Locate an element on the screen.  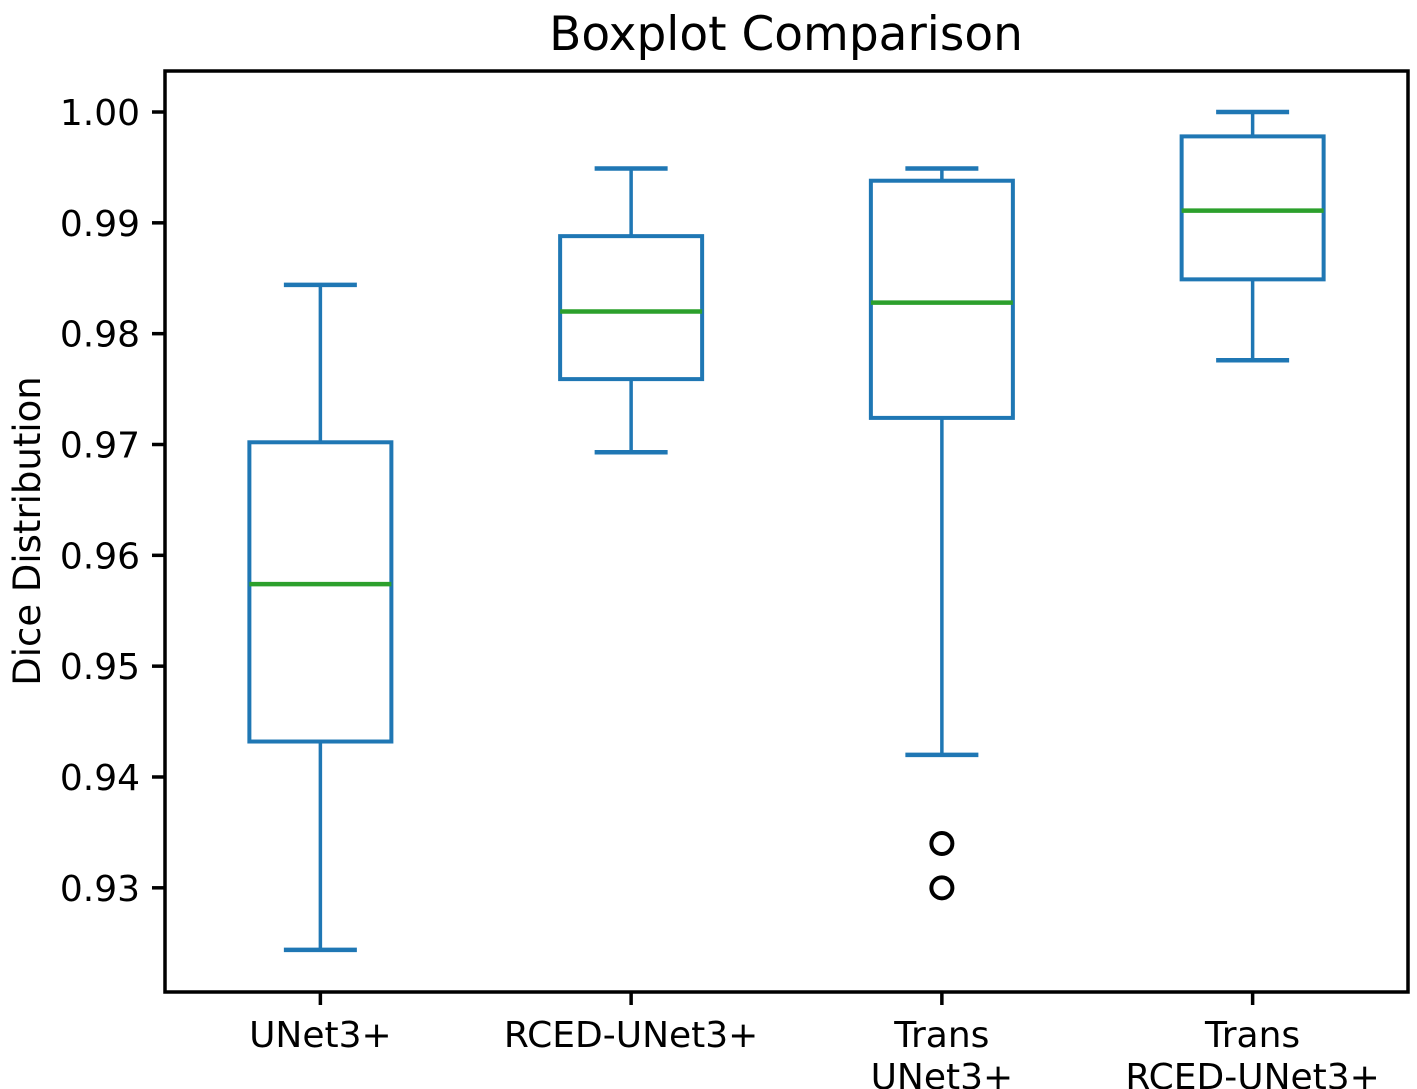
y-tick-label: 0.93 is located at coordinates (100, 889).